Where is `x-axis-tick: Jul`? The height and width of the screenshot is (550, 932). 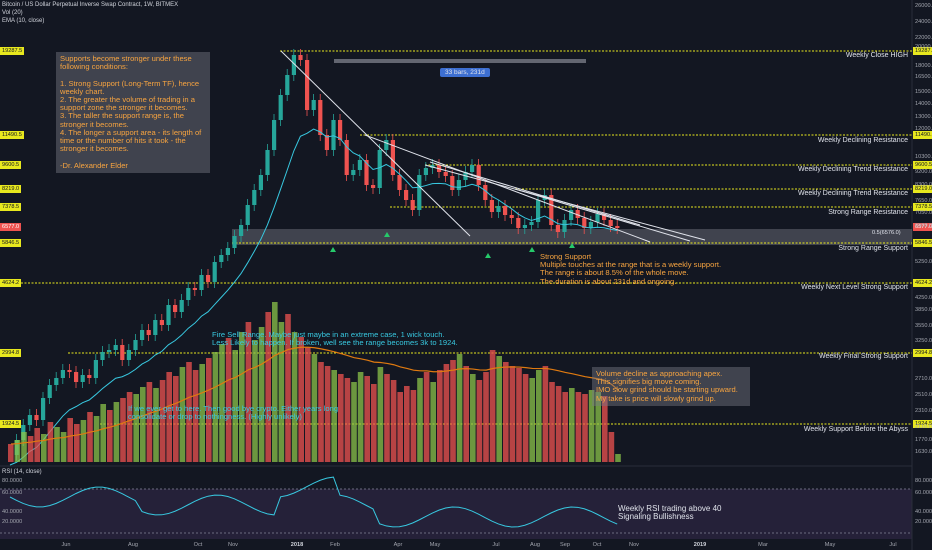
x-axis-tick: Jul is located at coordinates (893, 545).